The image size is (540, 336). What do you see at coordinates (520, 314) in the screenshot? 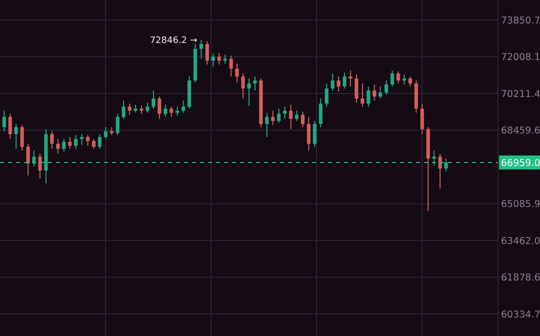
I see `y-tick-label: 60334.7` at bounding box center [520, 314].